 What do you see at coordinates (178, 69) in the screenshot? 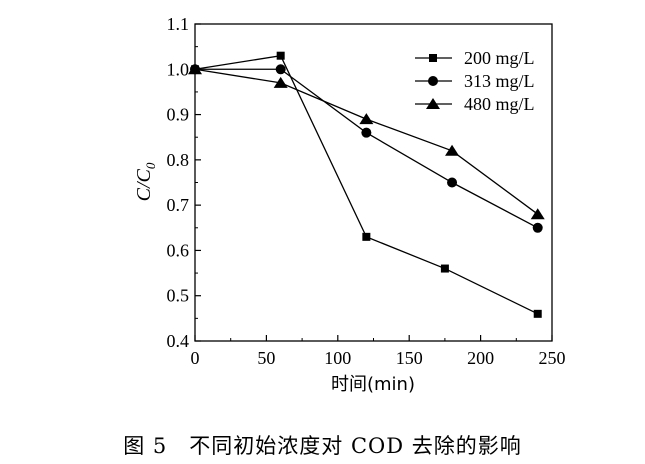
I see `y-tick-label: 1.0` at bounding box center [178, 69].